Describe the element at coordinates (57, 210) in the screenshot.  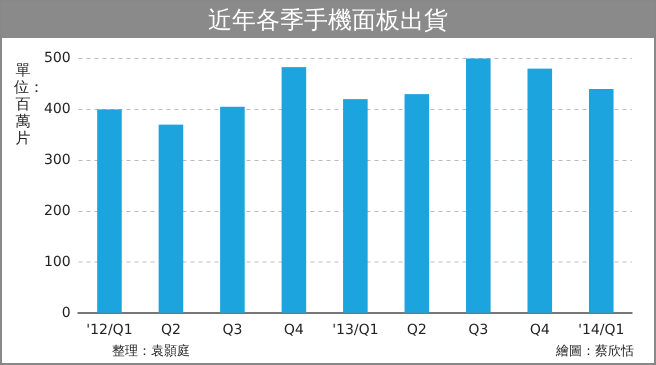
I see `y-tick-label: 200` at that location.